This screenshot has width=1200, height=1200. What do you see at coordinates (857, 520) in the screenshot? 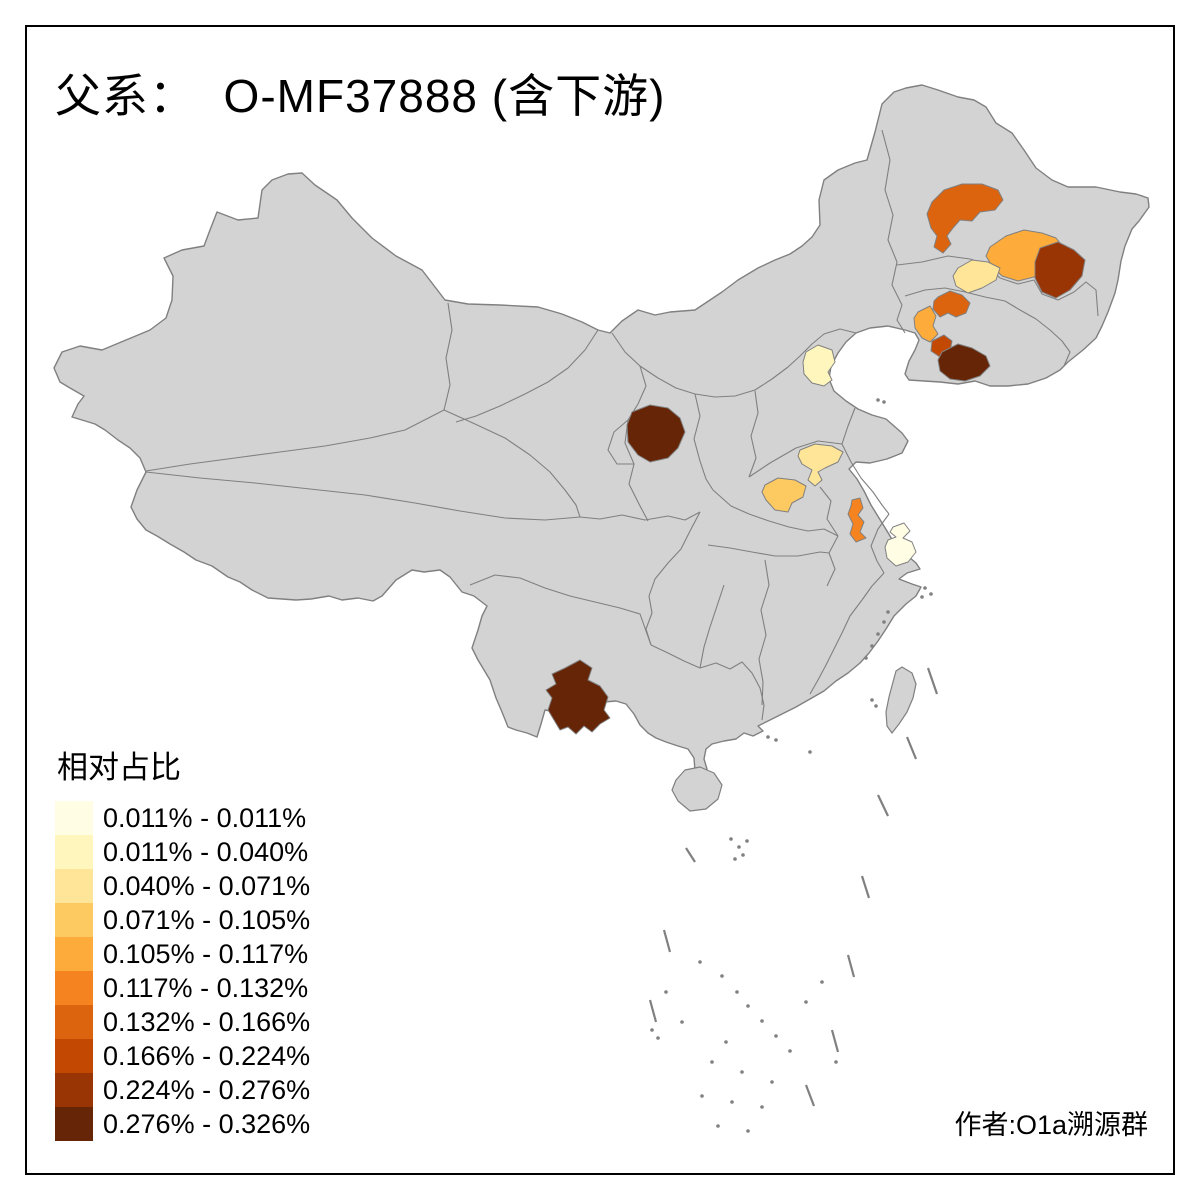
I see `map-region-east-plain-strip` at bounding box center [857, 520].